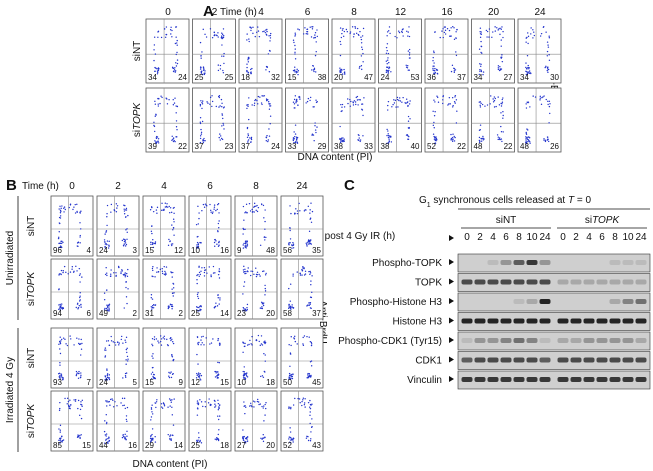 The width and height of the screenshot is (653, 471). I want to click on time-label: Time (h), so click(238, 12).